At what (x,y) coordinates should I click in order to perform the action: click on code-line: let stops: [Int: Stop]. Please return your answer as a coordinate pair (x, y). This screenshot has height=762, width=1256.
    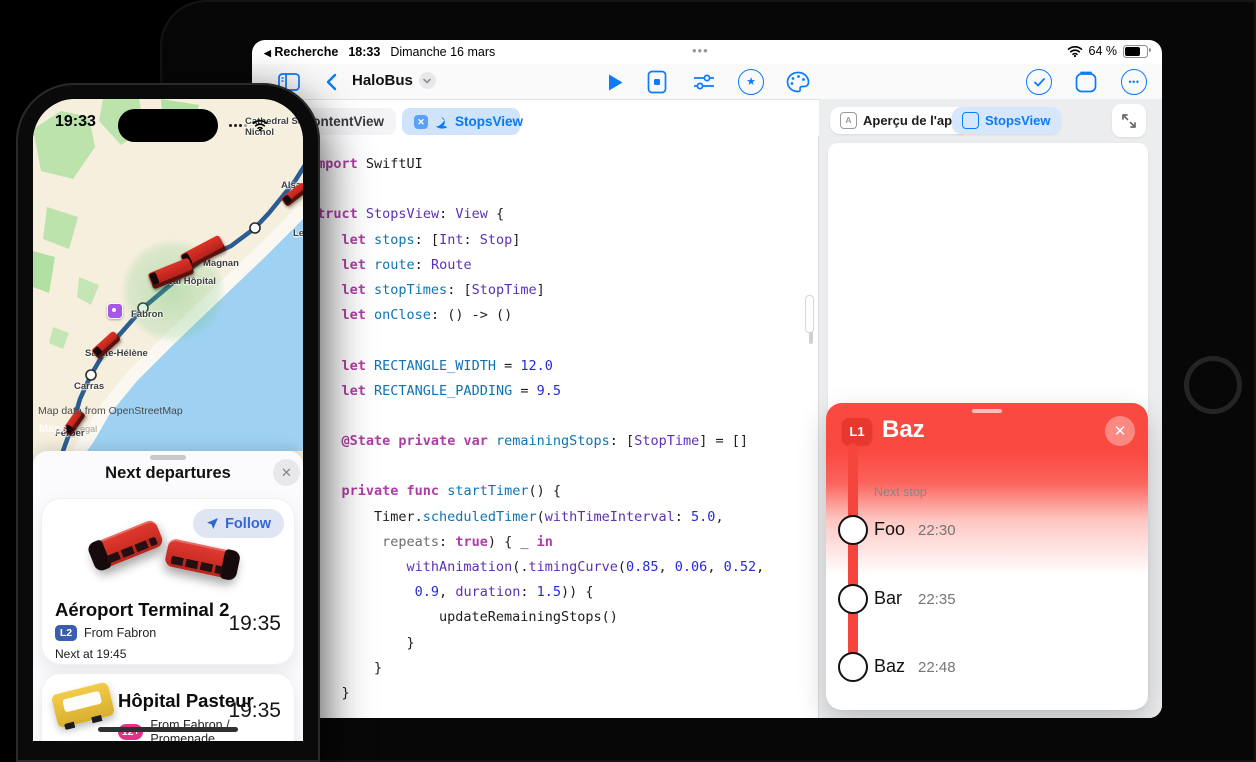
    Looking at the image, I should click on (431, 239).